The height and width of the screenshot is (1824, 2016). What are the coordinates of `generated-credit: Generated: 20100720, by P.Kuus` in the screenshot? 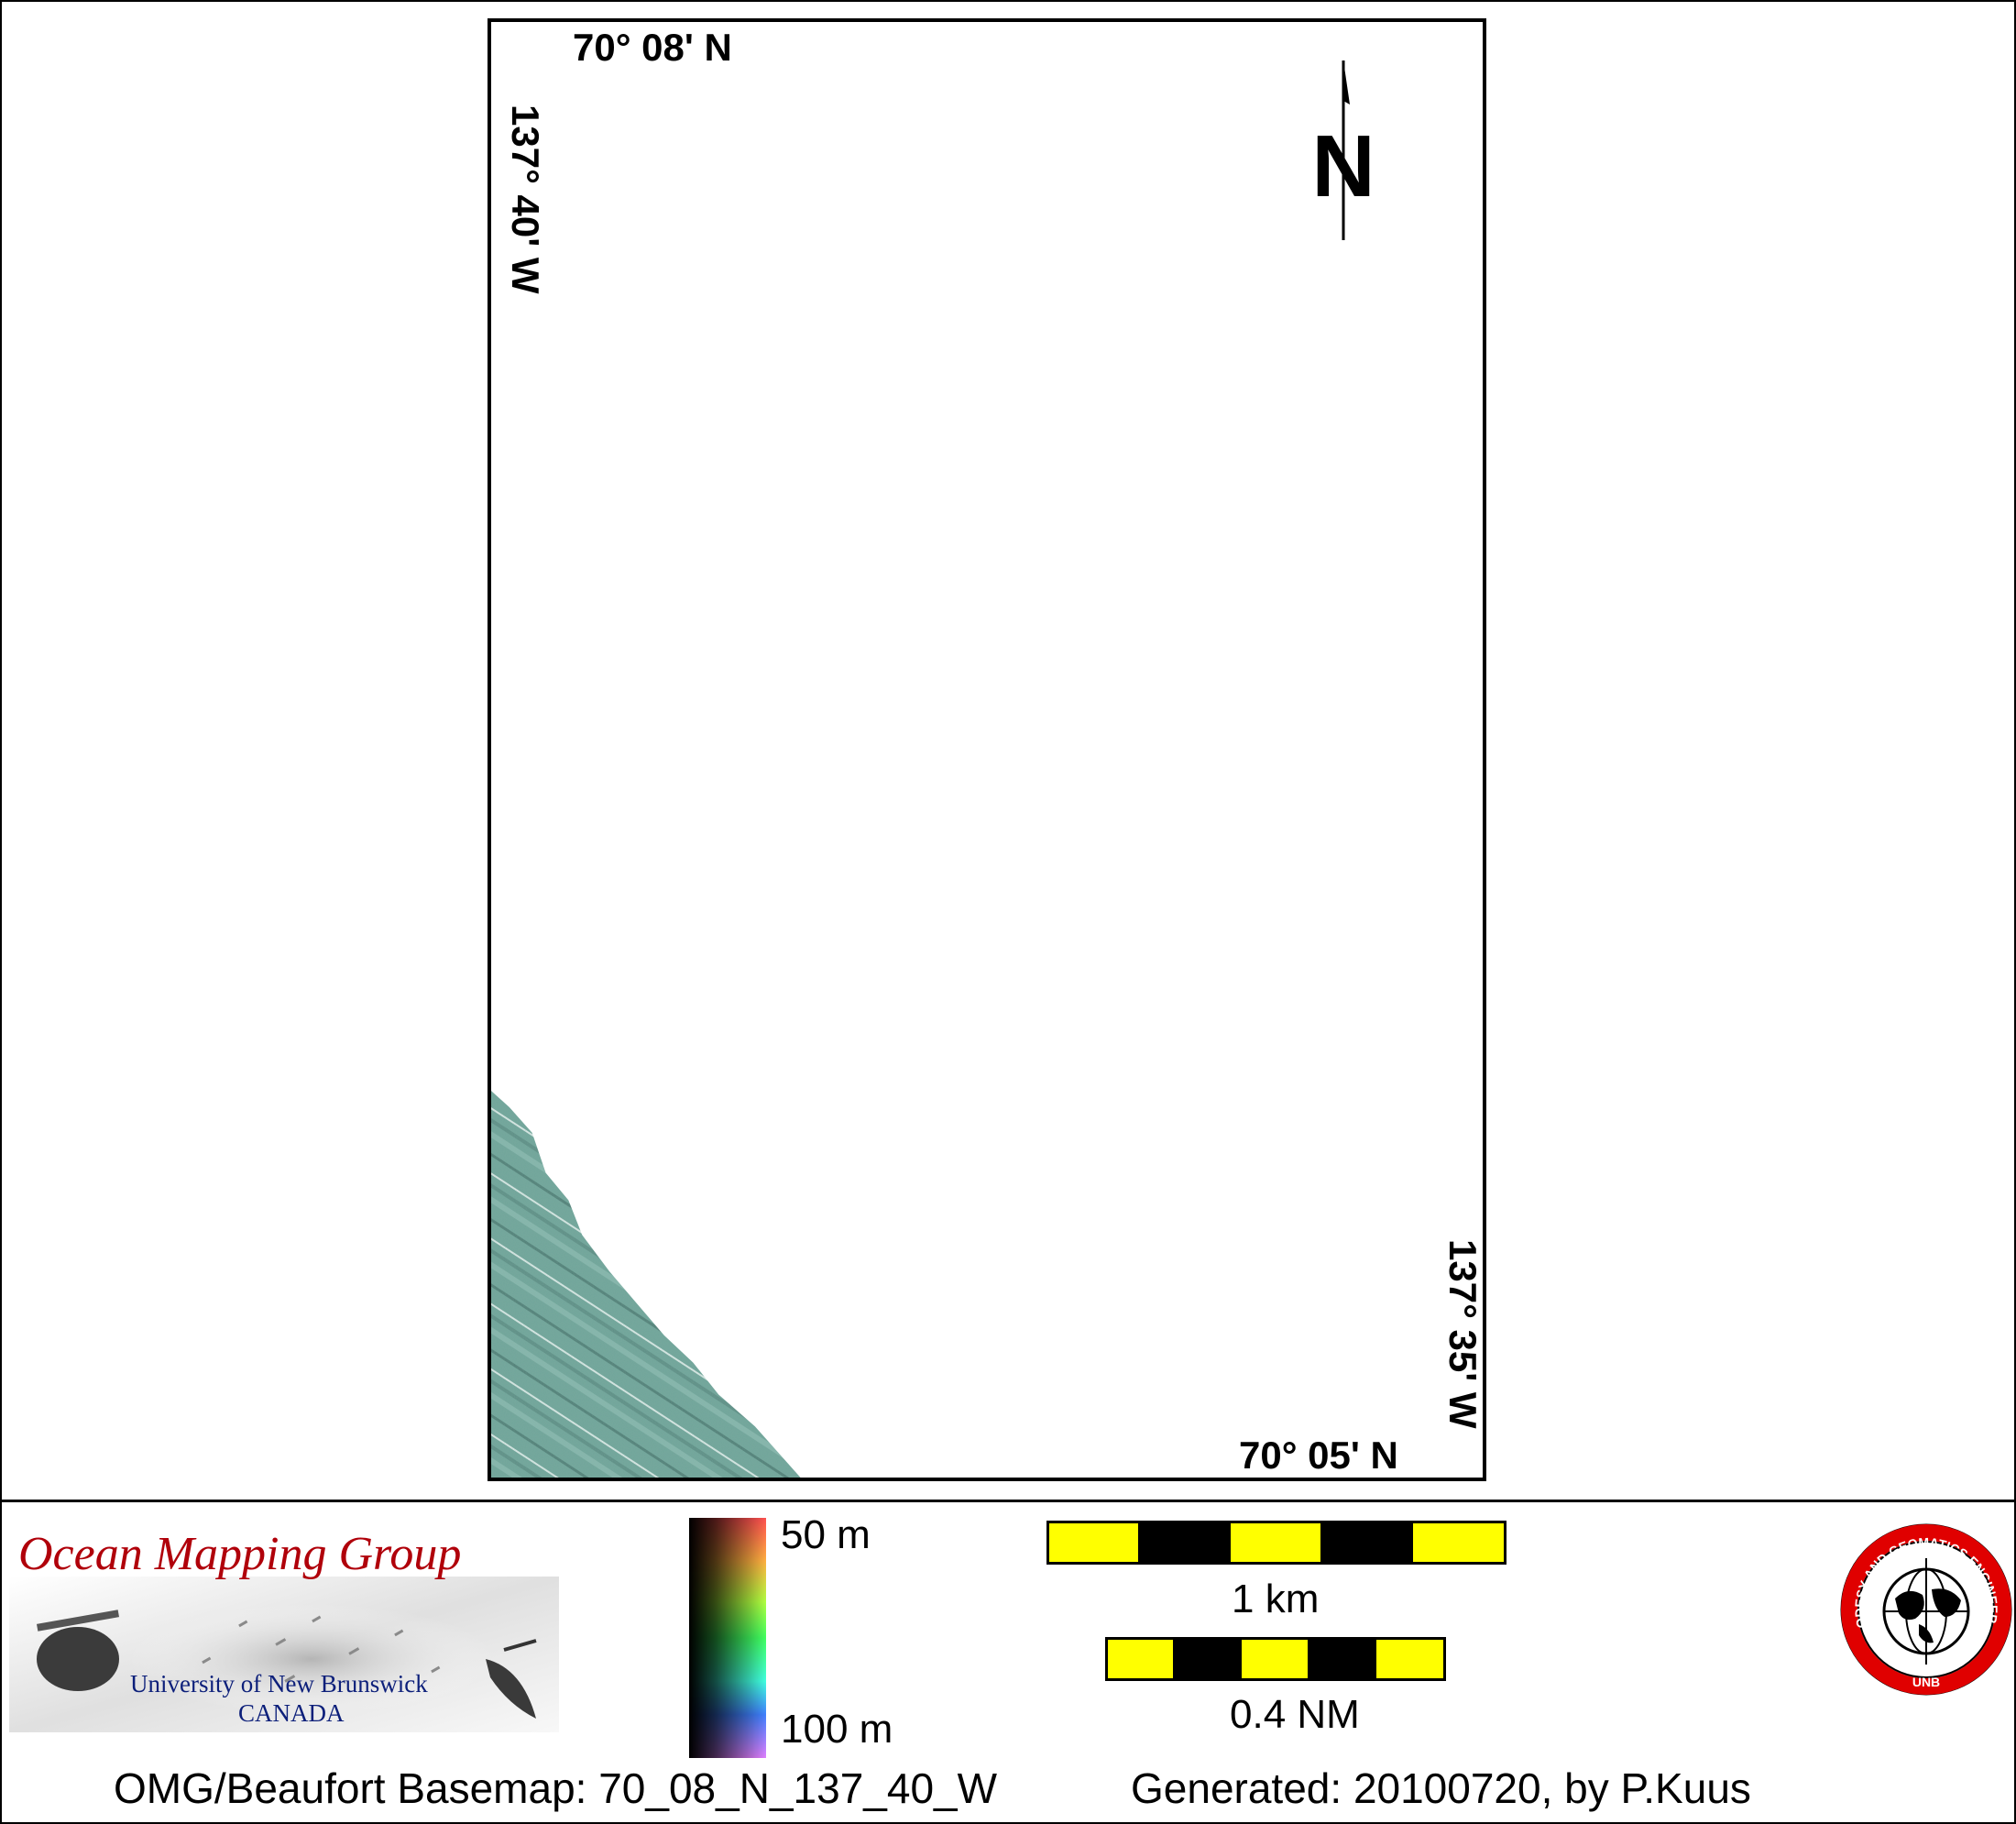 It's located at (1441, 1788).